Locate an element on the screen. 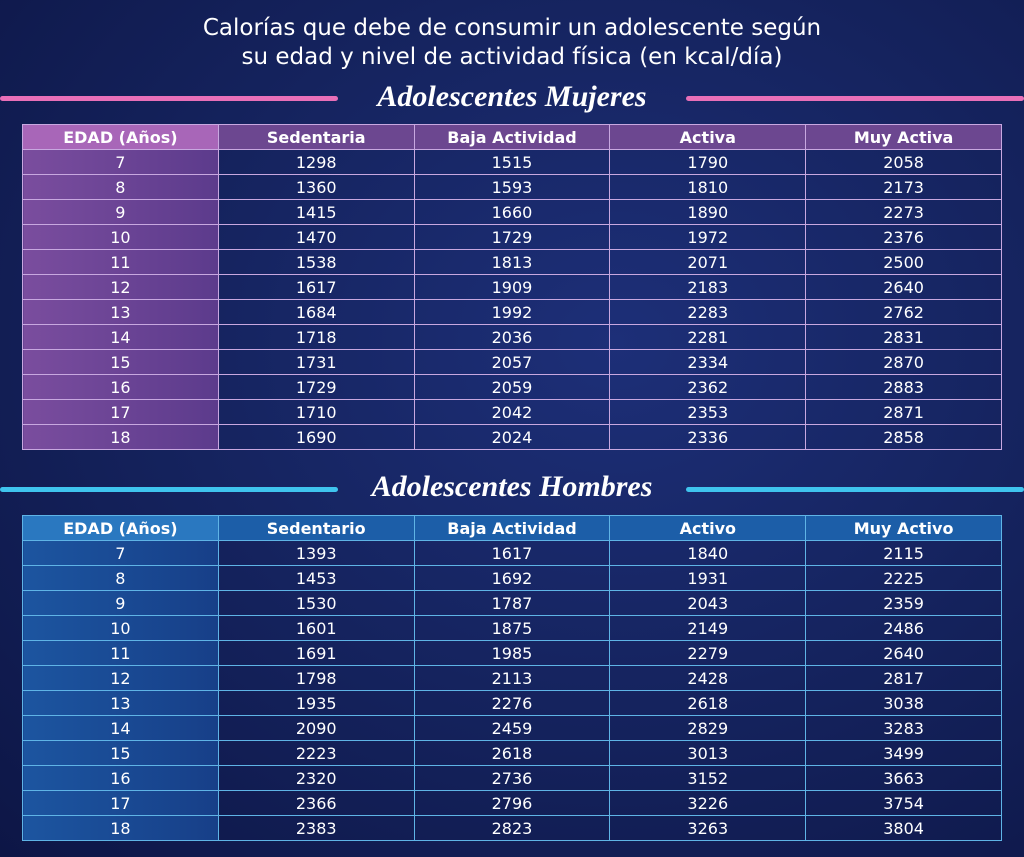 This screenshot has height=857, width=1024. table-row: 15 2223 2618 3013 3499 is located at coordinates (512, 753).